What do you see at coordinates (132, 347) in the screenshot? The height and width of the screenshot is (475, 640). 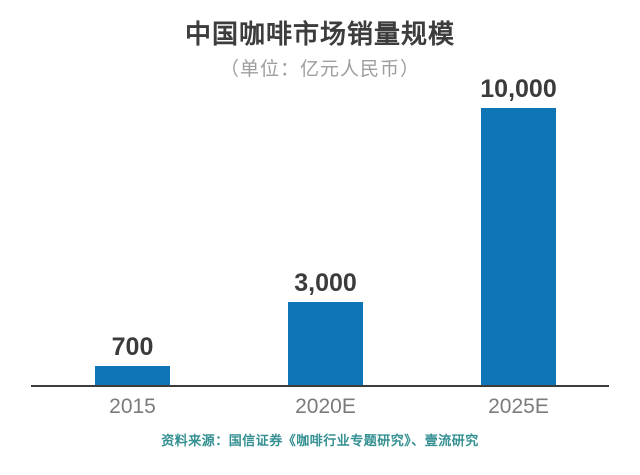 I see `value-label: 700` at bounding box center [132, 347].